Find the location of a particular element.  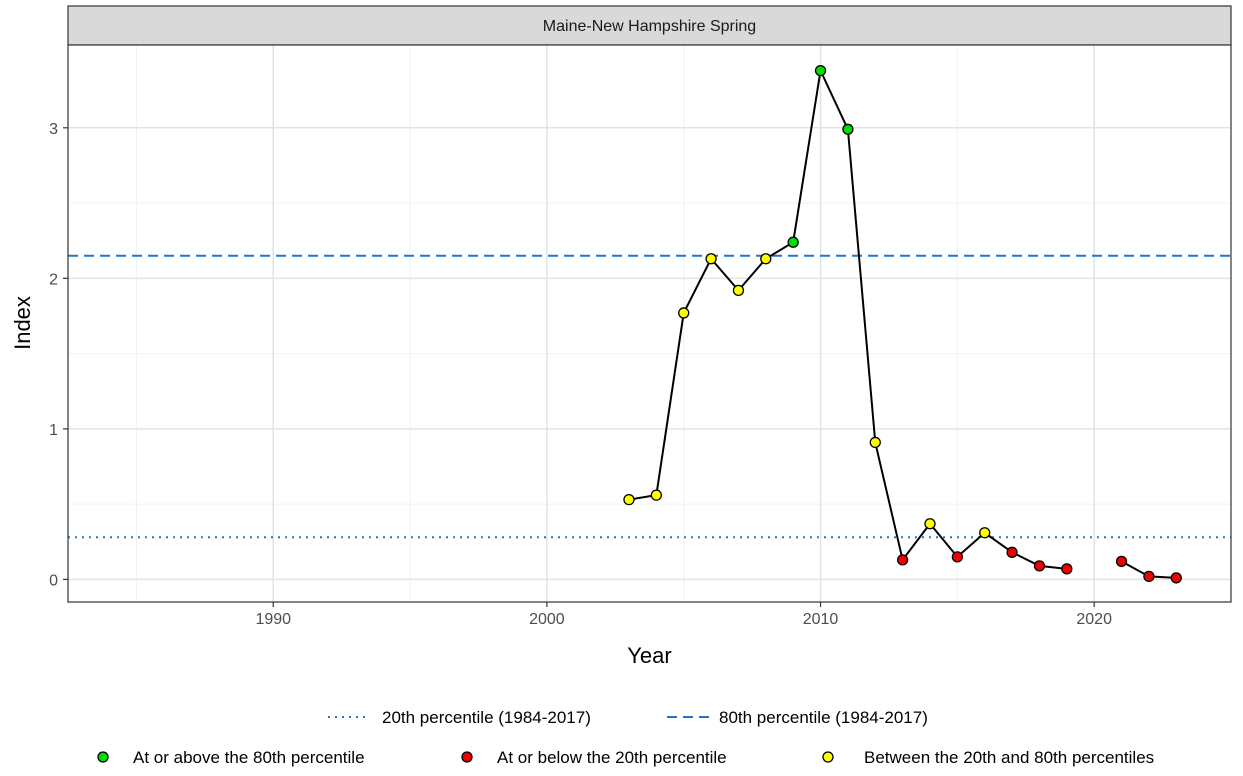

facet-strip is located at coordinates (649, 25).